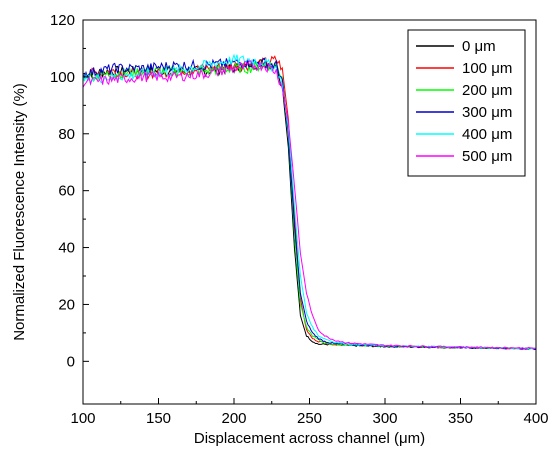 This screenshot has height=457, width=553. Describe the element at coordinates (82, 418) in the screenshot. I see `x-tick-label: 100` at that location.